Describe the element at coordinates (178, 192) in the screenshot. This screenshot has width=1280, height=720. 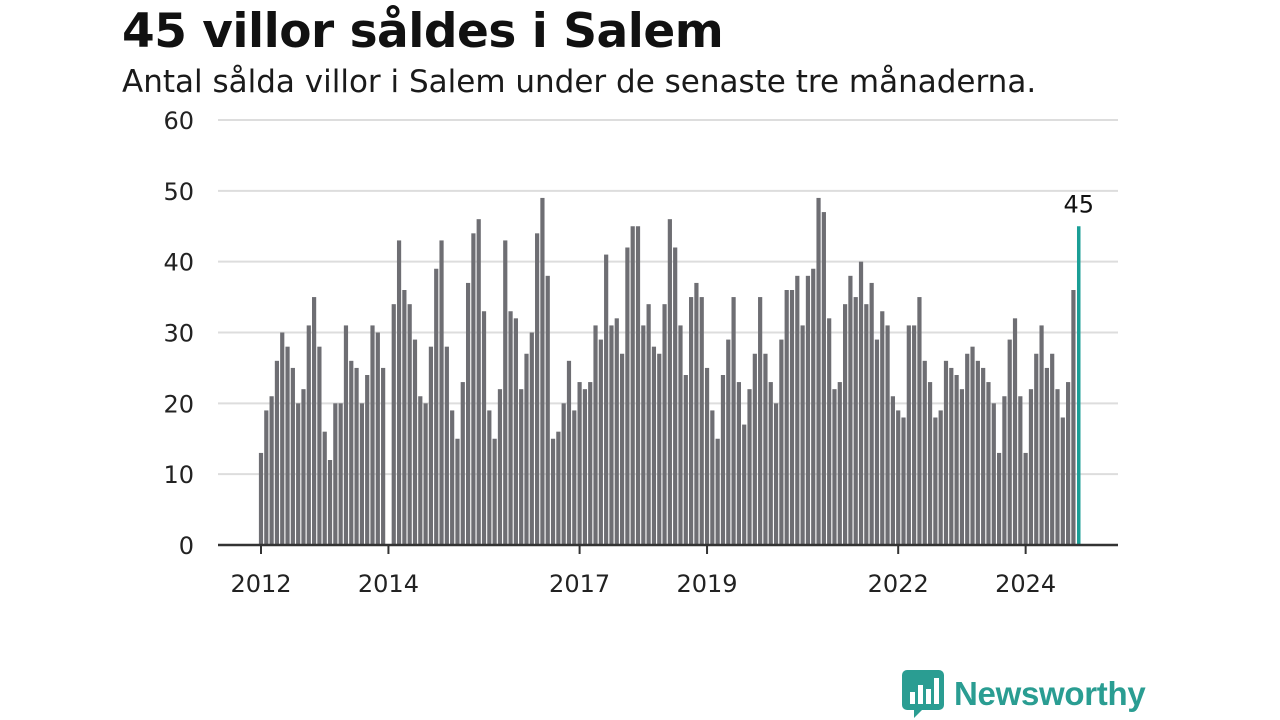
I see `y-tick-label: 50` at that location.